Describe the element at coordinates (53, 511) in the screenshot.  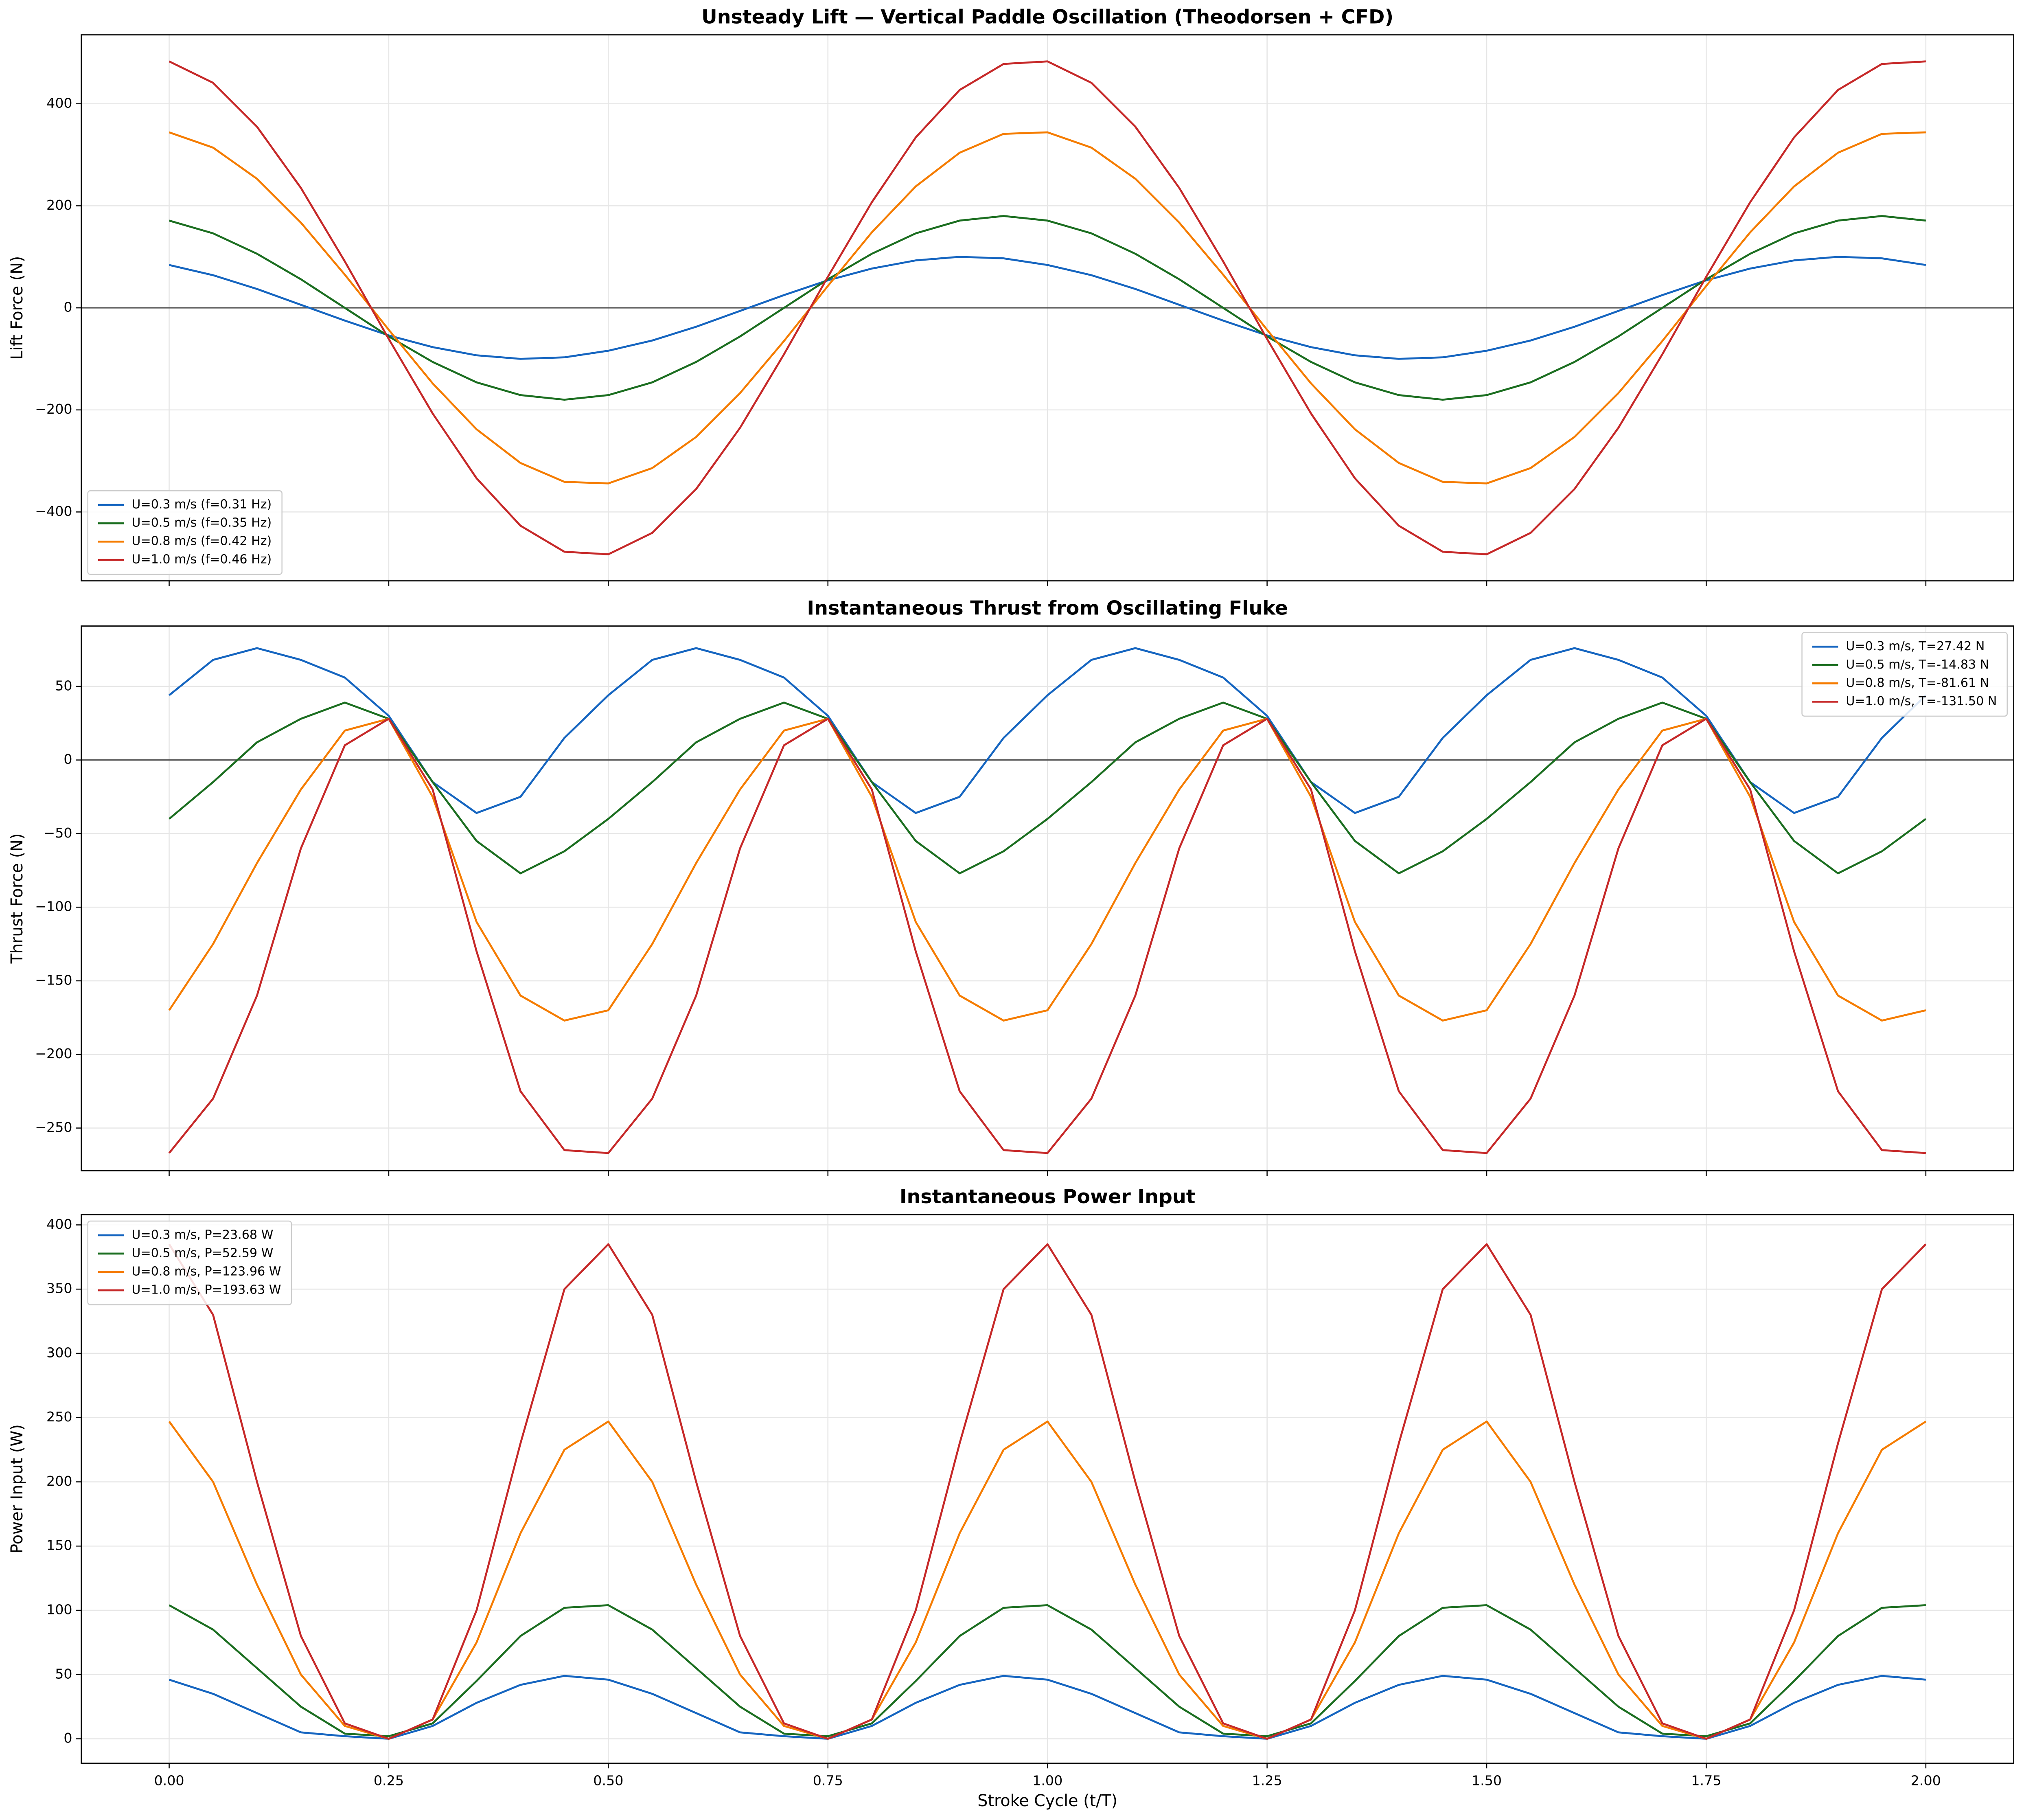
I see `y-tick-label: −400` at that location.